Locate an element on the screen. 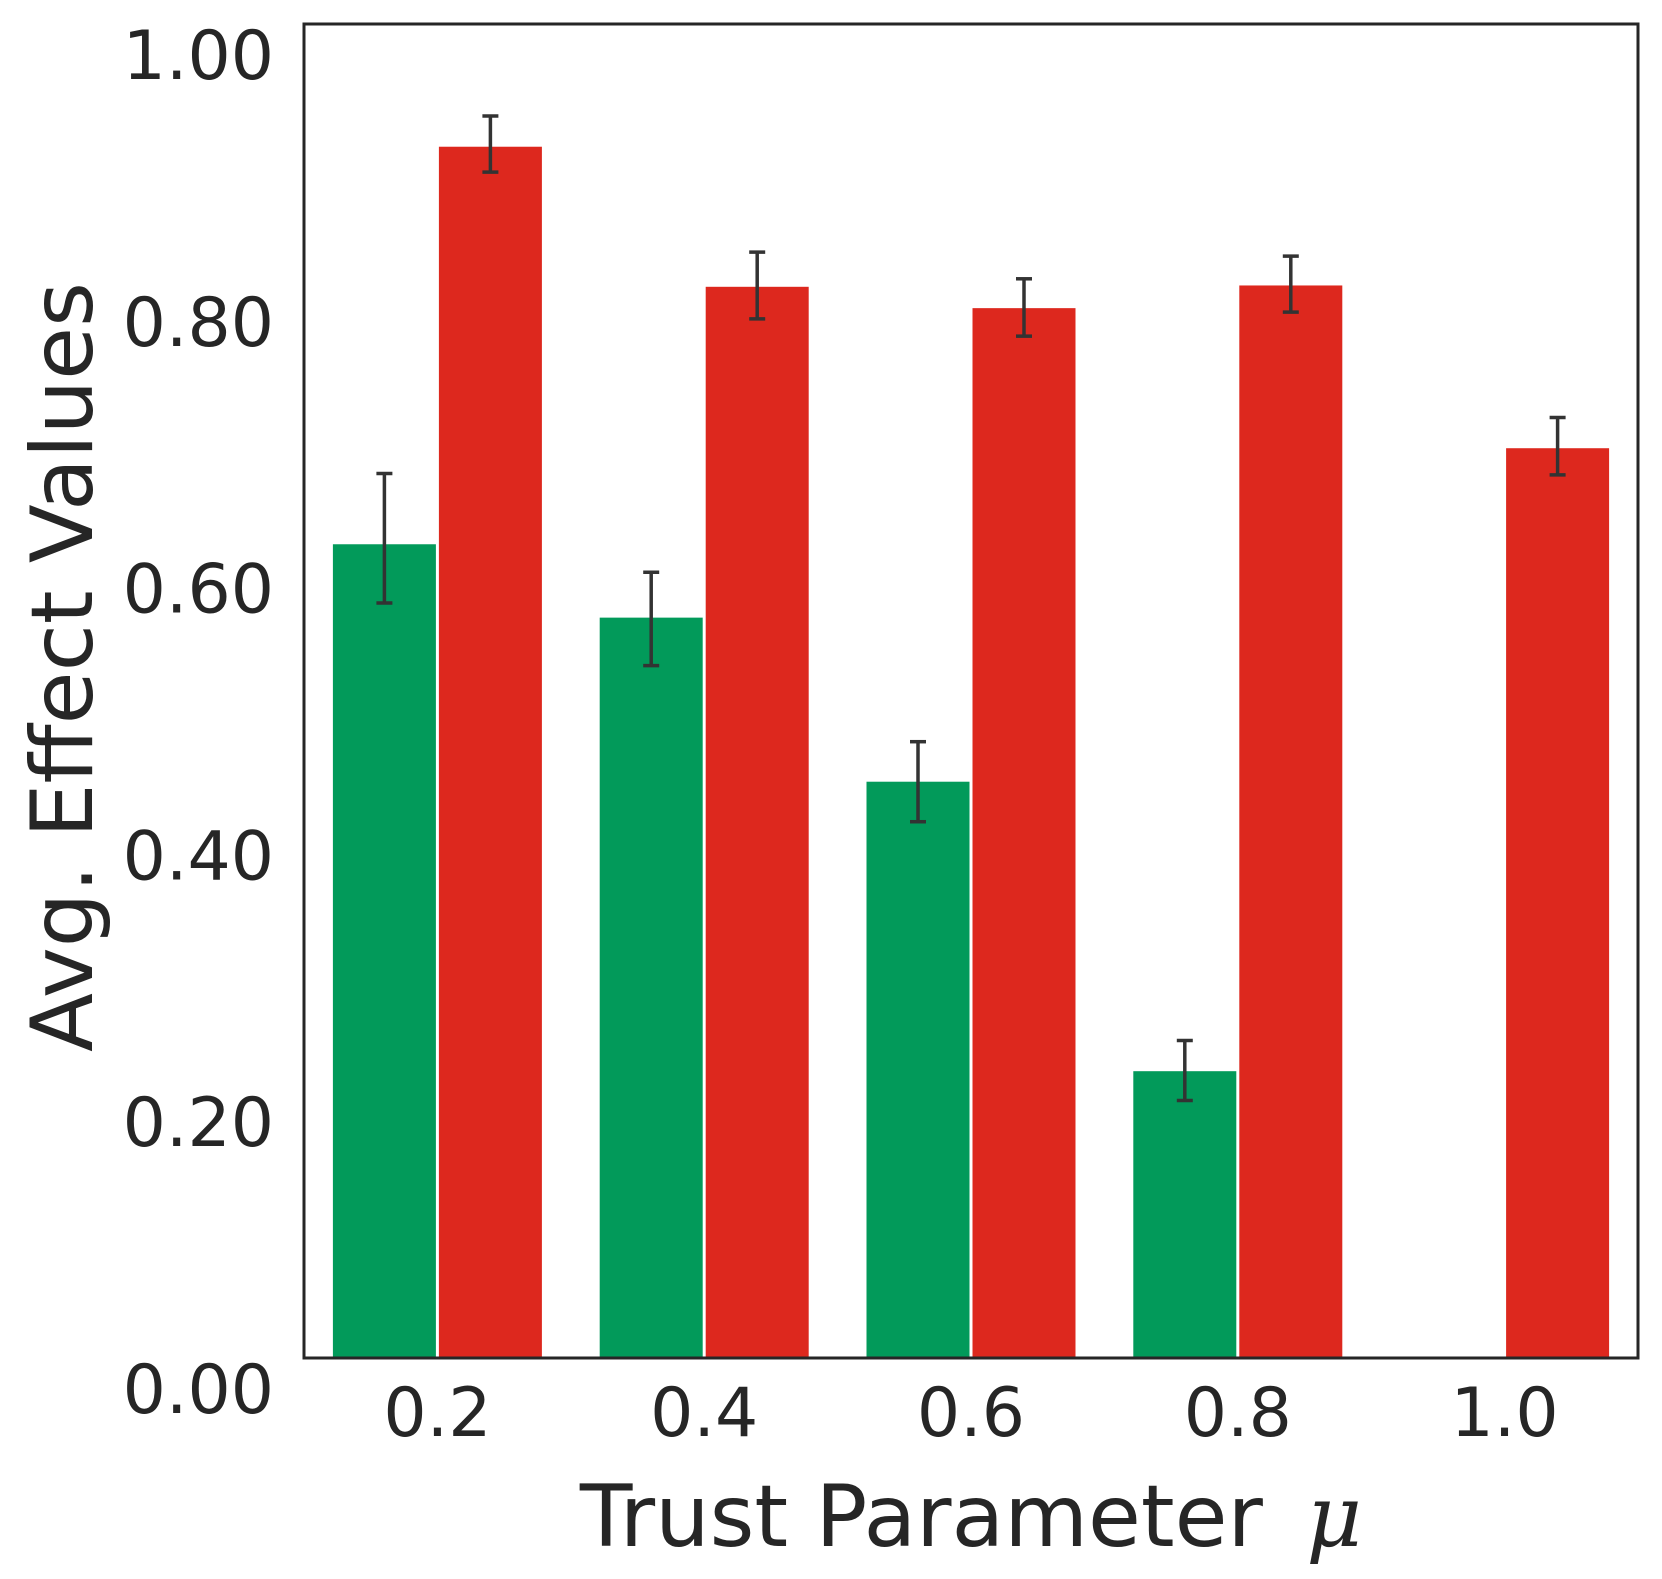 Image resolution: width=1662 pixels, height=1579 pixels. x-tick-label: 0.2 is located at coordinates (437, 1413).